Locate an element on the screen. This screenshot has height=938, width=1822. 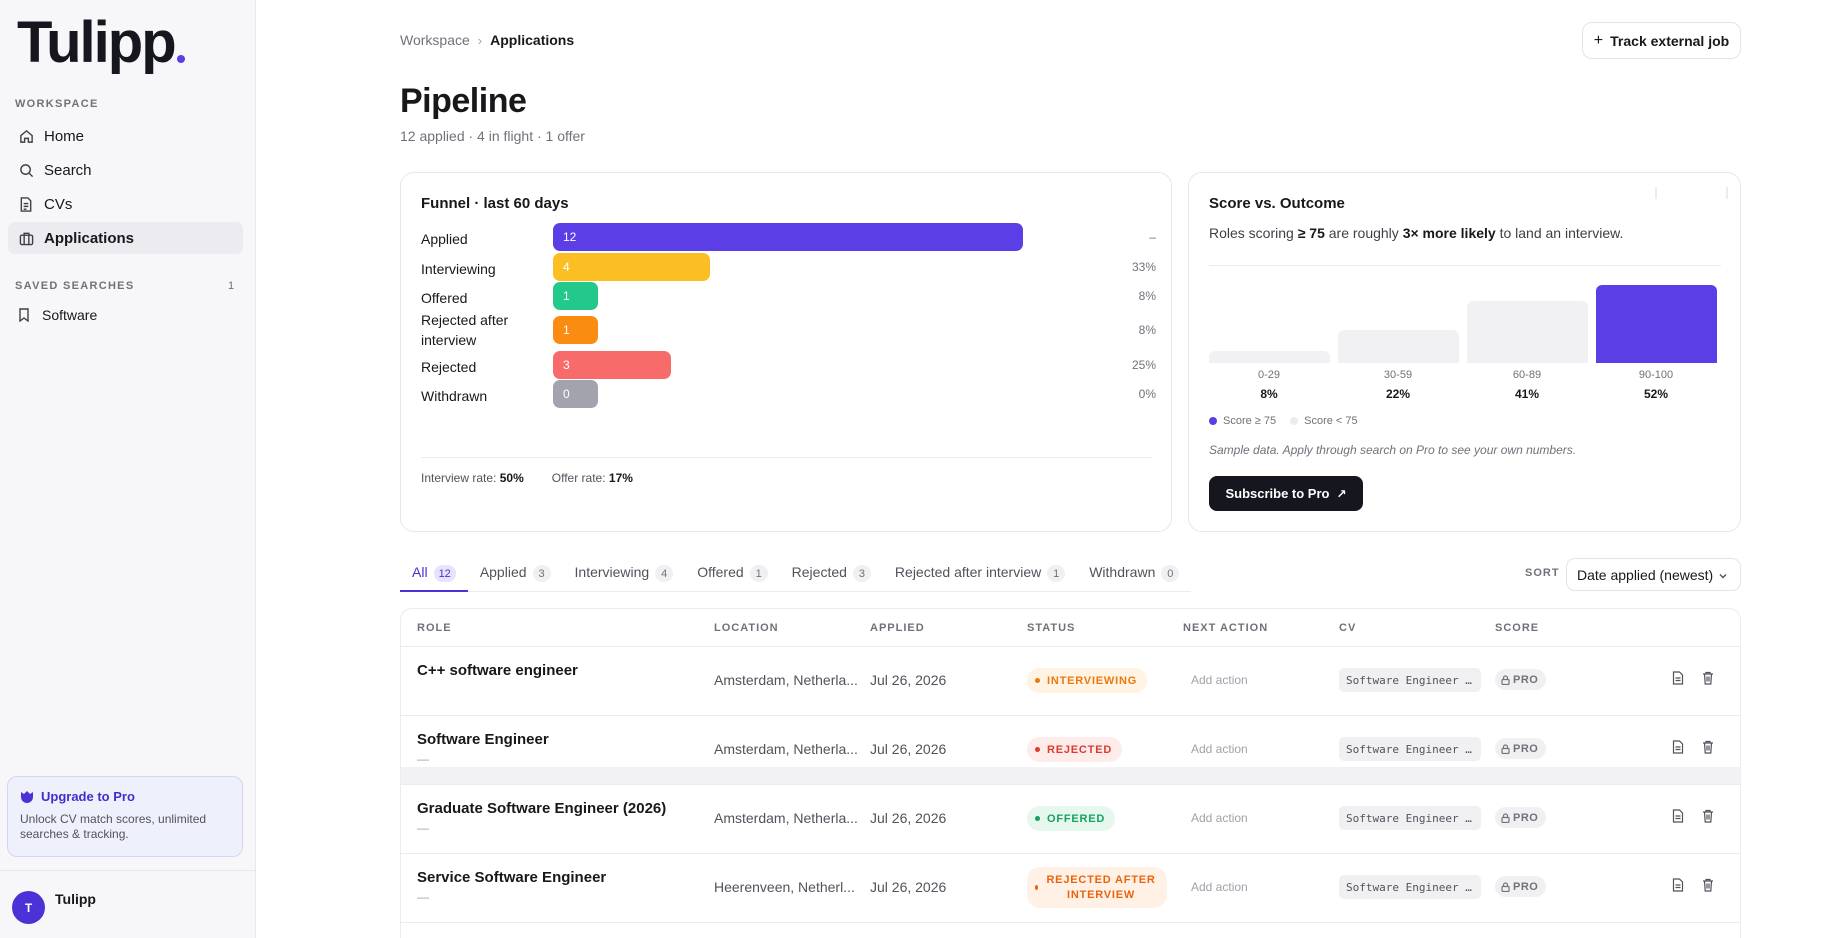
subscribe-to-pro-button: Subscribe to Pro ↗ is located at coordinates (1286, 493).